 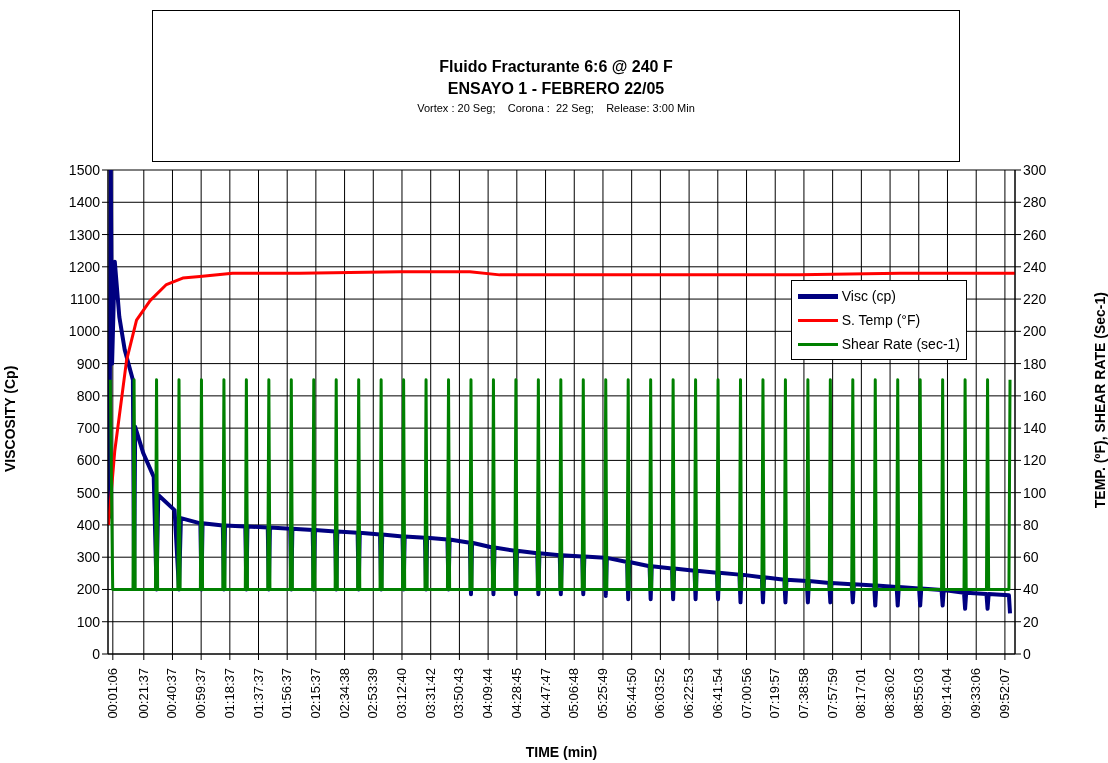 I want to click on y-tick-label: 1300, so click(x=84, y=234).